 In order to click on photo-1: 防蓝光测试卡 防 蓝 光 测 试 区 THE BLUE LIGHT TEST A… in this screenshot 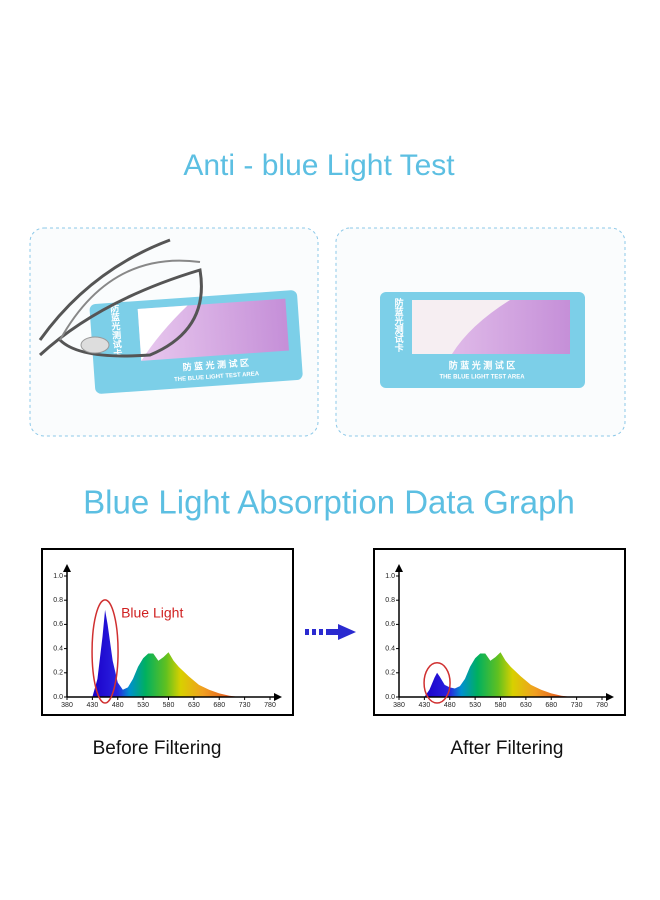, I will do `click(174, 332)`.